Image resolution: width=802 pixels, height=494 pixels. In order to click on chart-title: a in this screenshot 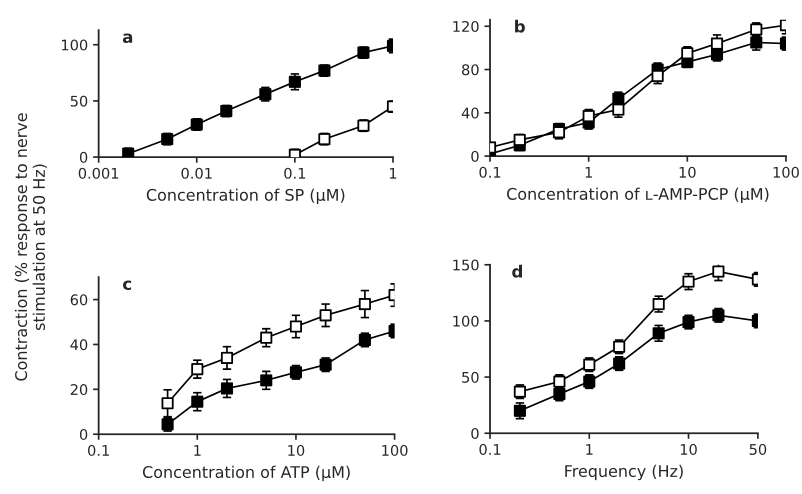, I will do `click(127, 38)`.